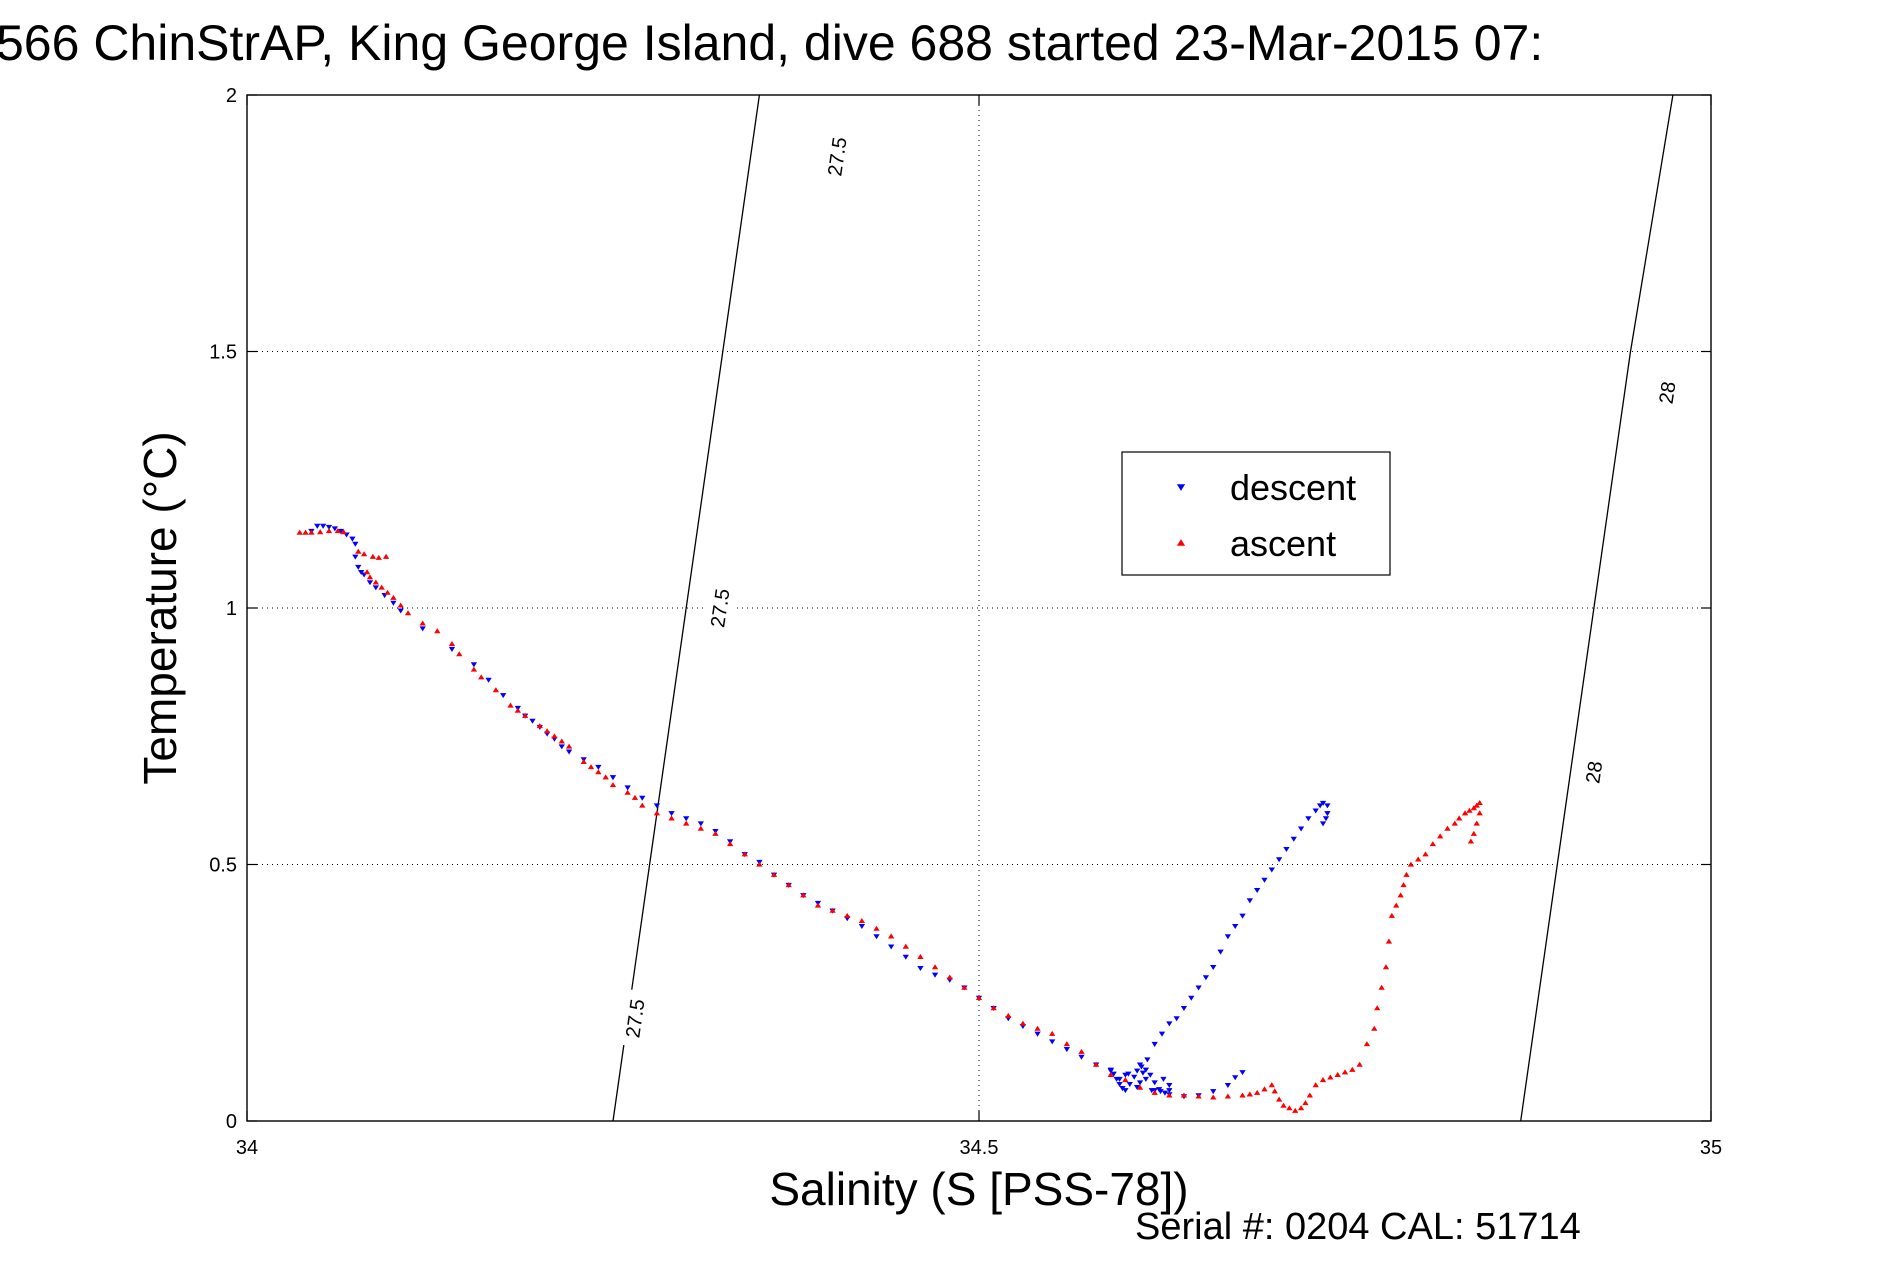 This screenshot has width=1891, height=1262. What do you see at coordinates (1256, 513) in the screenshot?
I see `legend-box` at bounding box center [1256, 513].